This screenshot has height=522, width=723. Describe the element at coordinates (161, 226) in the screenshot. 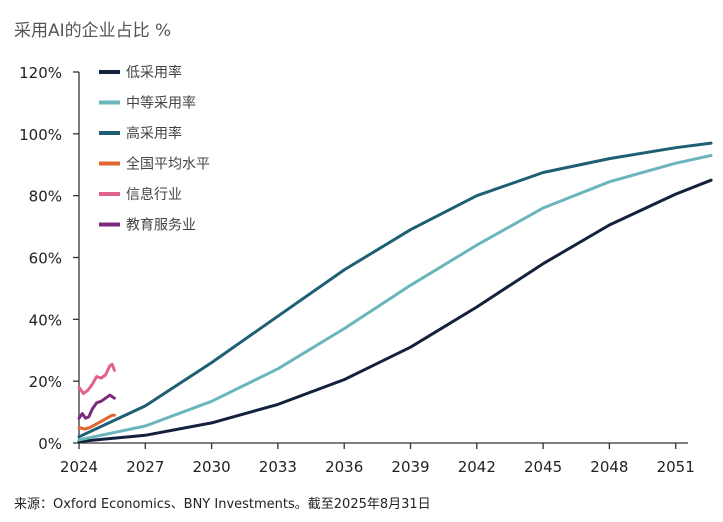

I see `legend-label-5: 教育服务业` at that location.